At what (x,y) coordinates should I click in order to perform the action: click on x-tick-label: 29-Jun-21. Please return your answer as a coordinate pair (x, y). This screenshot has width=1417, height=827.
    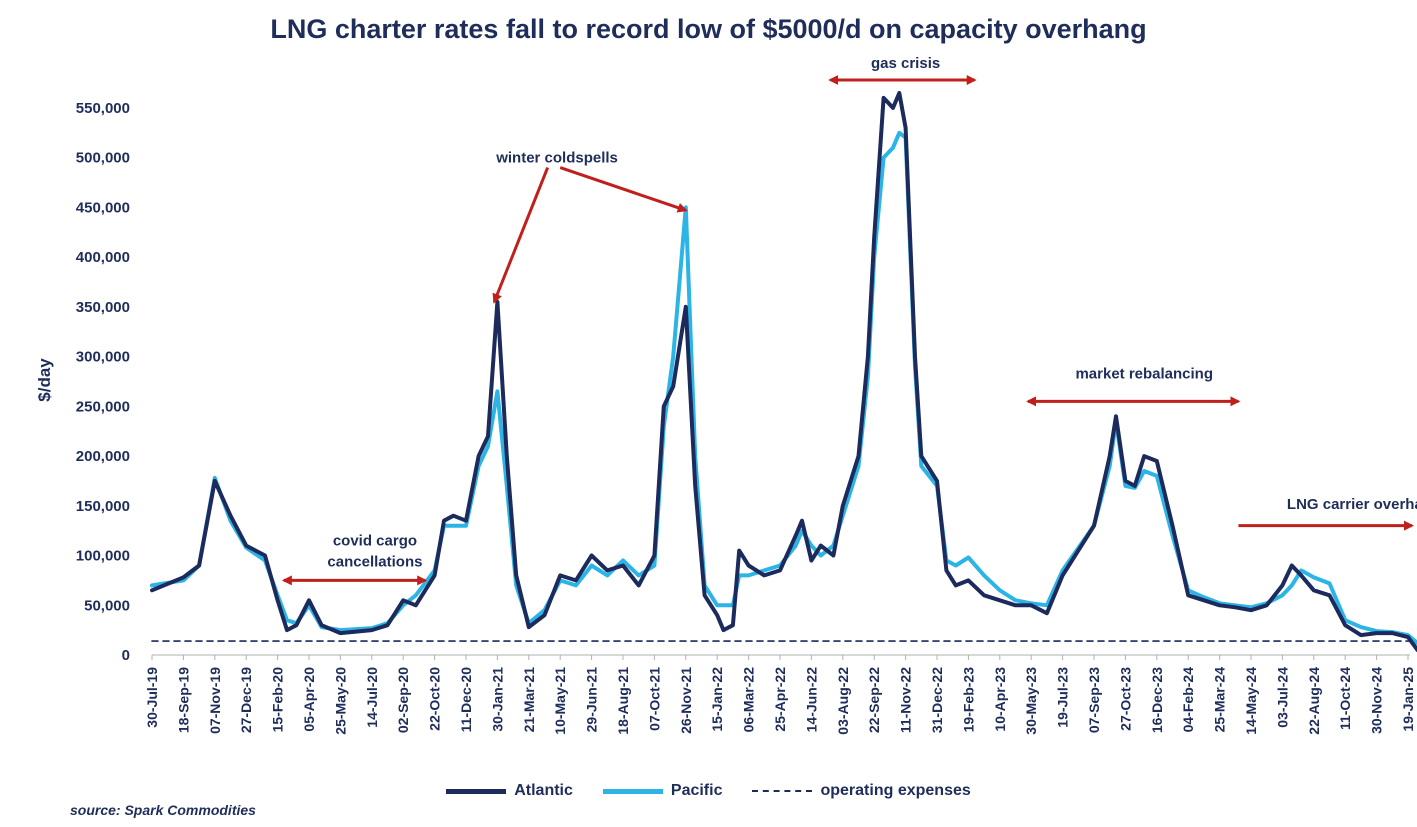
    Looking at the image, I should click on (592, 700).